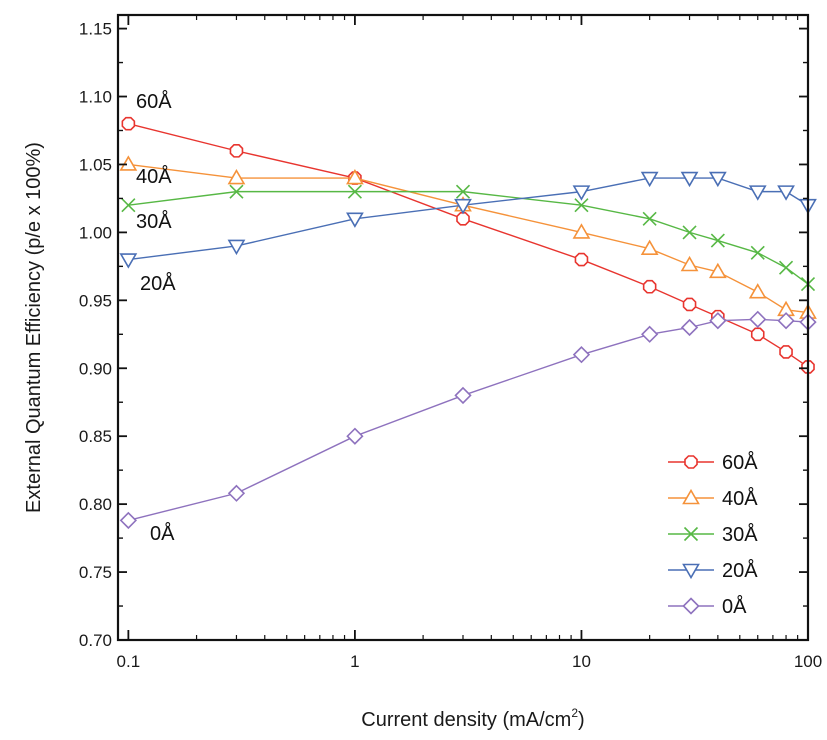 The height and width of the screenshot is (740, 827). Describe the element at coordinates (740, 534) in the screenshot. I see `legend-label: 30Å` at that location.